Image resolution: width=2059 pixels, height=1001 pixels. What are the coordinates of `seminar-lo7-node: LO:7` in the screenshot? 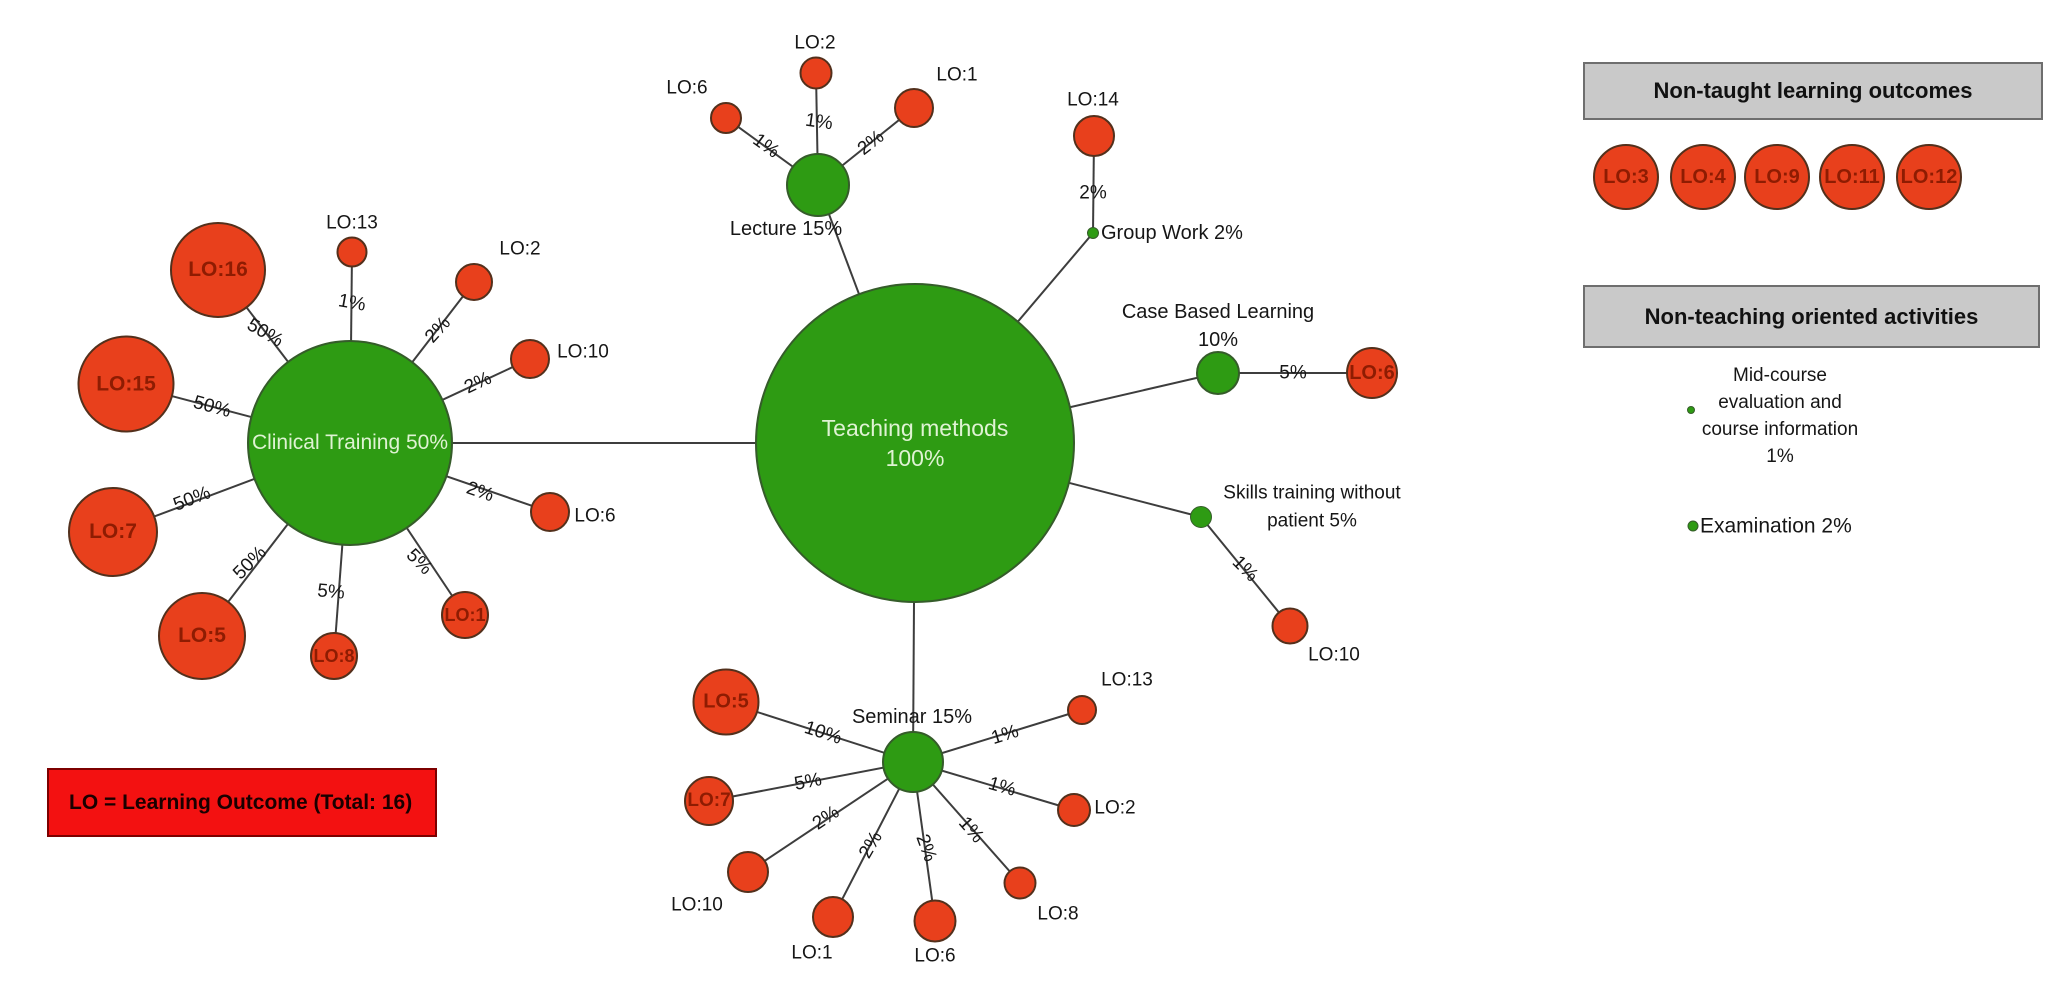 It's located at (709, 801).